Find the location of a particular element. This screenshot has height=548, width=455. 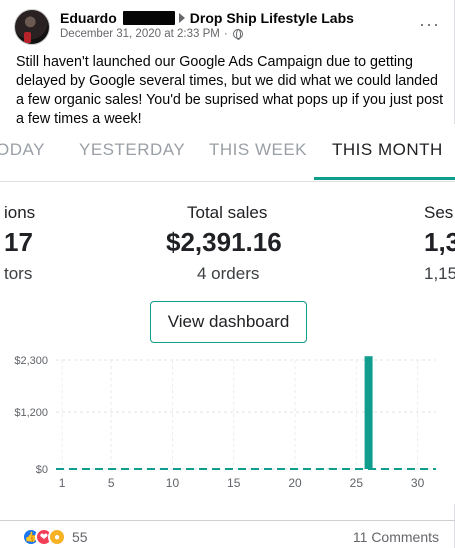

chart-x-tick-label: 1 is located at coordinates (62, 483).